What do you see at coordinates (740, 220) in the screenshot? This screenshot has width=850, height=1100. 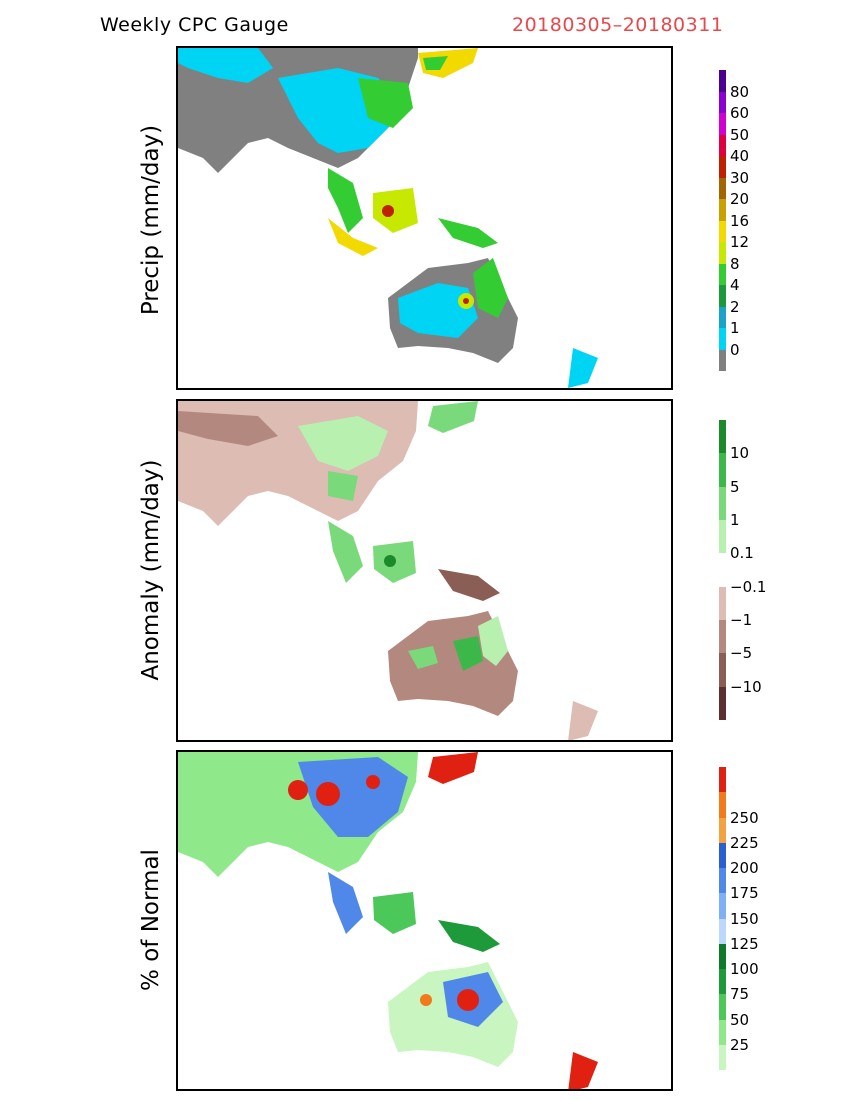 I see `colorbar-tick-label: 16` at bounding box center [740, 220].